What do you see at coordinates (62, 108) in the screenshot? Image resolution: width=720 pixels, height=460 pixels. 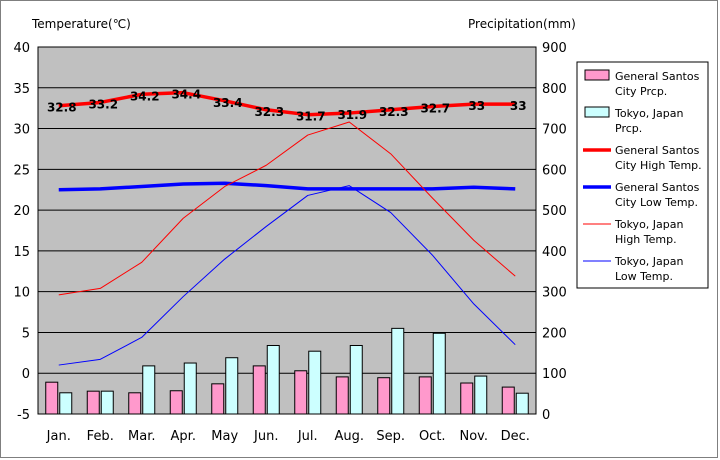 I see `data-label: 32.8` at bounding box center [62, 108].